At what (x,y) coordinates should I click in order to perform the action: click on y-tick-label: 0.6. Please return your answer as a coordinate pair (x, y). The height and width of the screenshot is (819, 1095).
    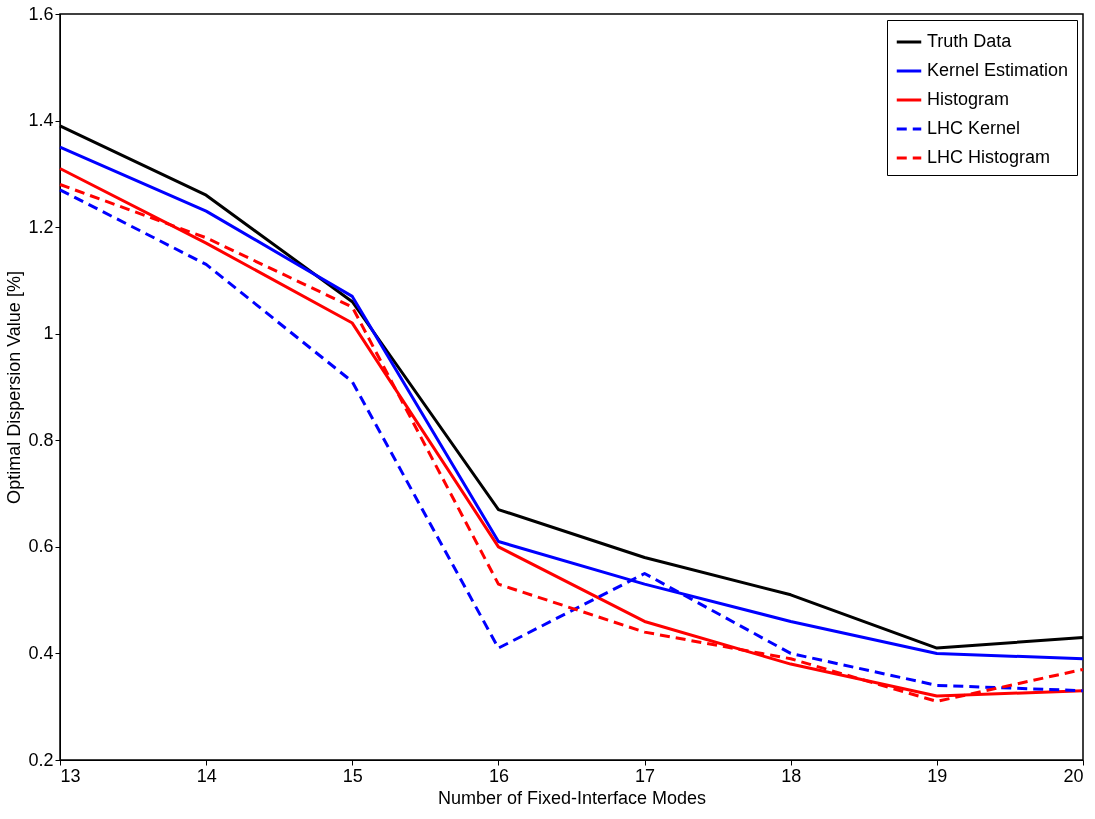
    Looking at the image, I should click on (41, 546).